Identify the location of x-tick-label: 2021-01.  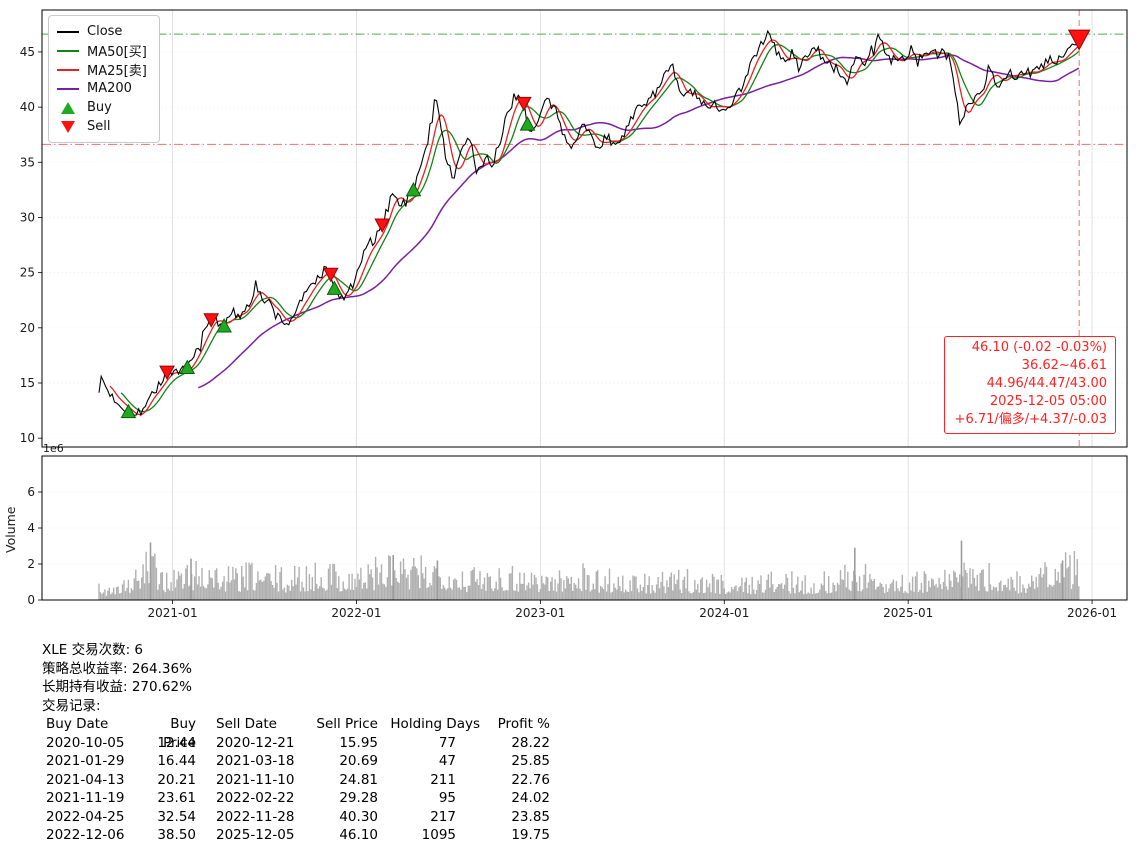
(172, 613).